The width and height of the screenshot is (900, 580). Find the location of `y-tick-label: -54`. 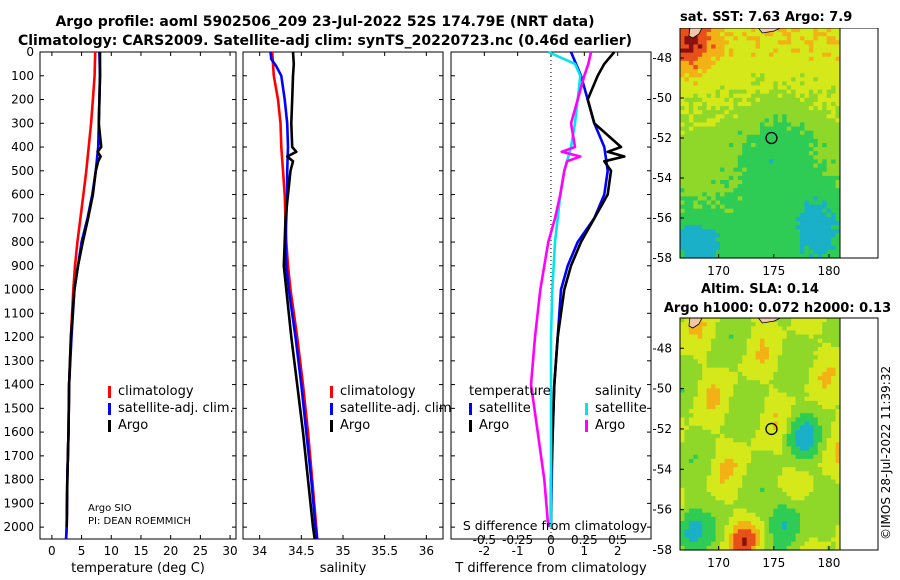

y-tick-label: -54 is located at coordinates (662, 178).